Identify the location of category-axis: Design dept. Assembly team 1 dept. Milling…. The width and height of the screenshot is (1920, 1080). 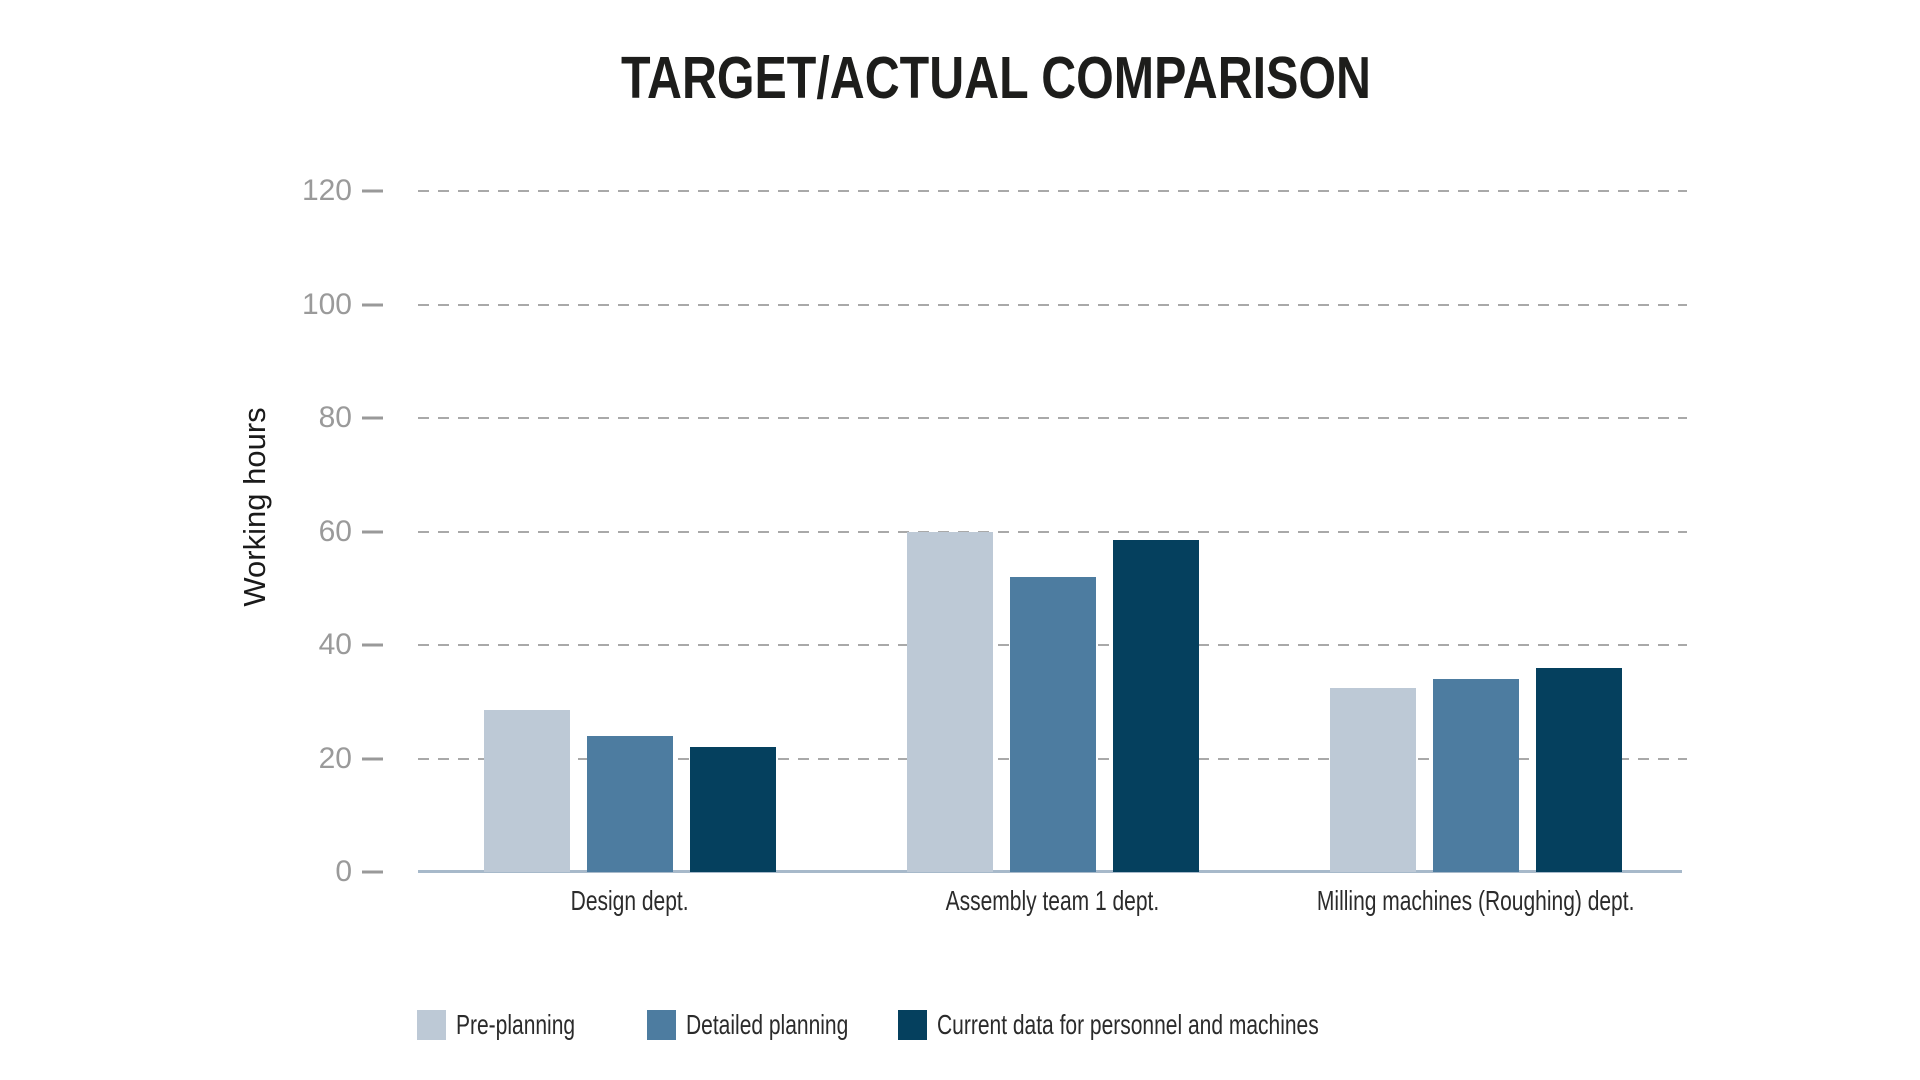
(1052, 904).